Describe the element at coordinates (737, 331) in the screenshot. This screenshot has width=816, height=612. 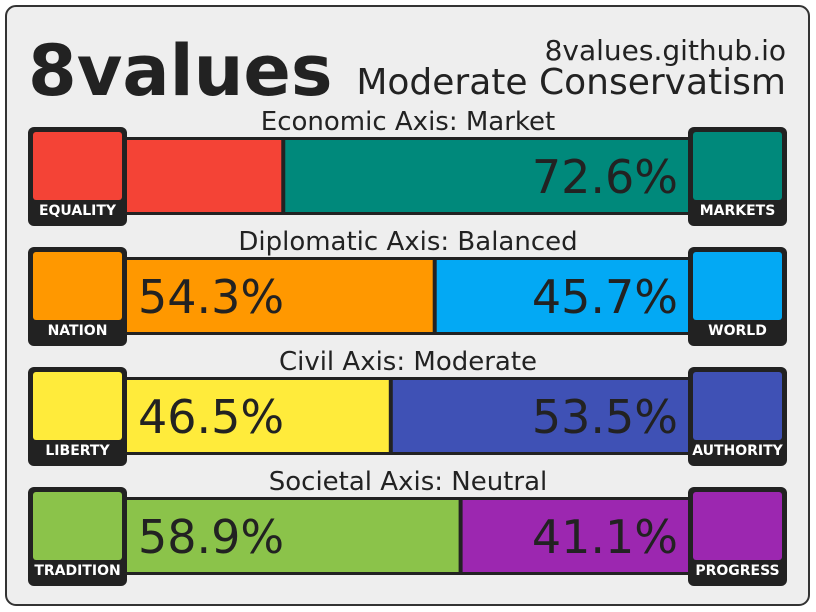
I see `right-label: WORLD` at that location.